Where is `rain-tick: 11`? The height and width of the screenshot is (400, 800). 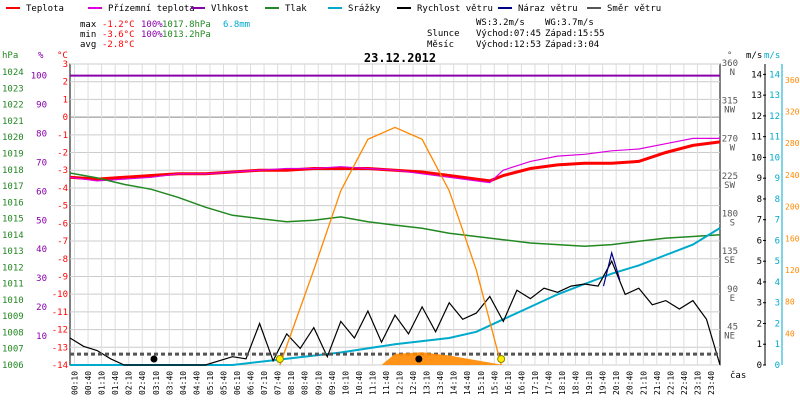 rain-tick: 11 is located at coordinates (774, 138).